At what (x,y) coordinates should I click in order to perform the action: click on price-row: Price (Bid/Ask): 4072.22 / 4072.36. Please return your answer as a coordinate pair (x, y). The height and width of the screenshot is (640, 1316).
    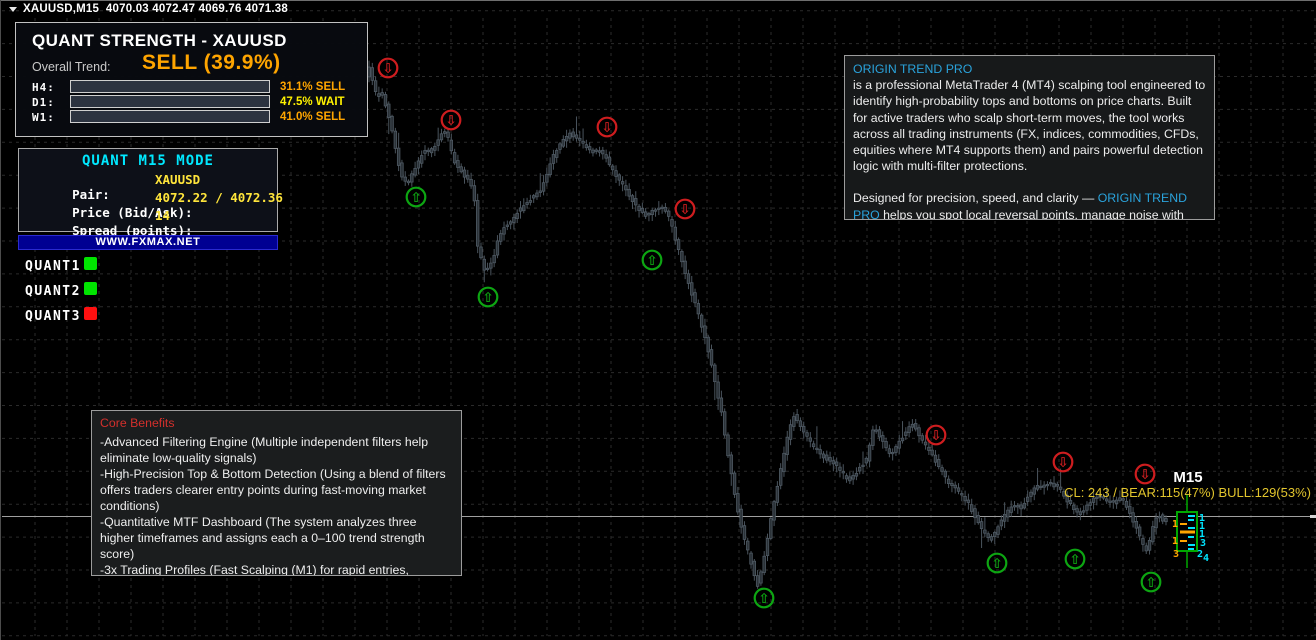
    Looking at the image, I should click on (155, 205).